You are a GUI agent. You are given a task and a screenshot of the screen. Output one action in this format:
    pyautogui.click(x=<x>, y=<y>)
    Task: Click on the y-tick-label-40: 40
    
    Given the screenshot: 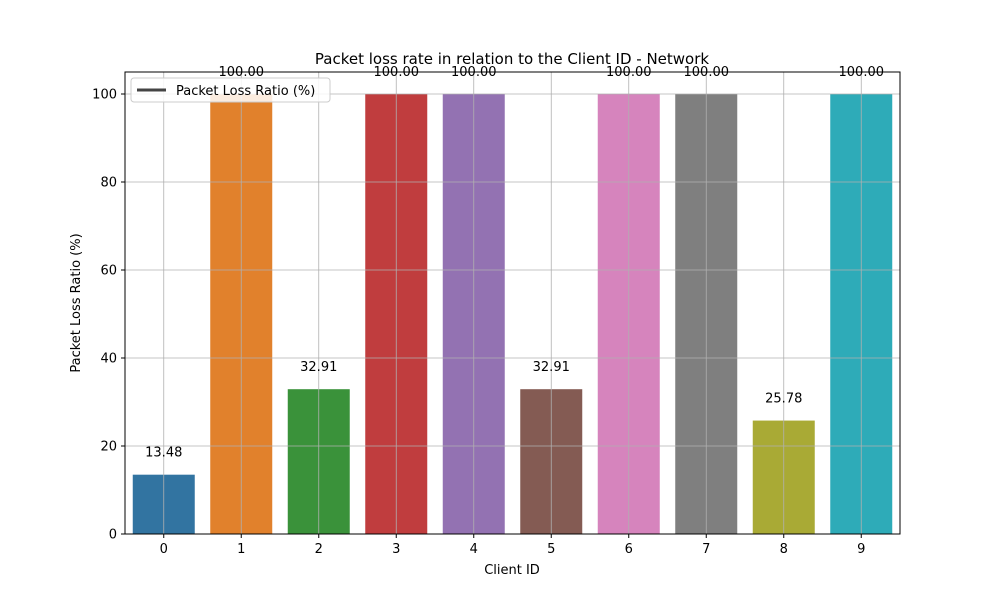 What is the action you would take?
    pyautogui.click(x=108, y=359)
    